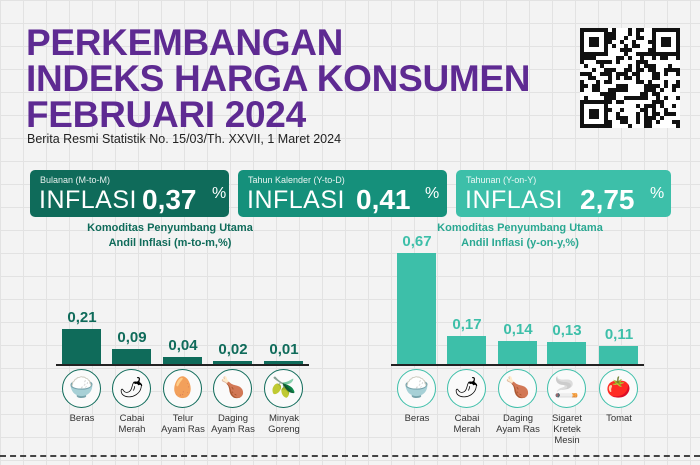 The width and height of the screenshot is (700, 465). I want to click on tomato-icon: 🍅, so click(618, 388).